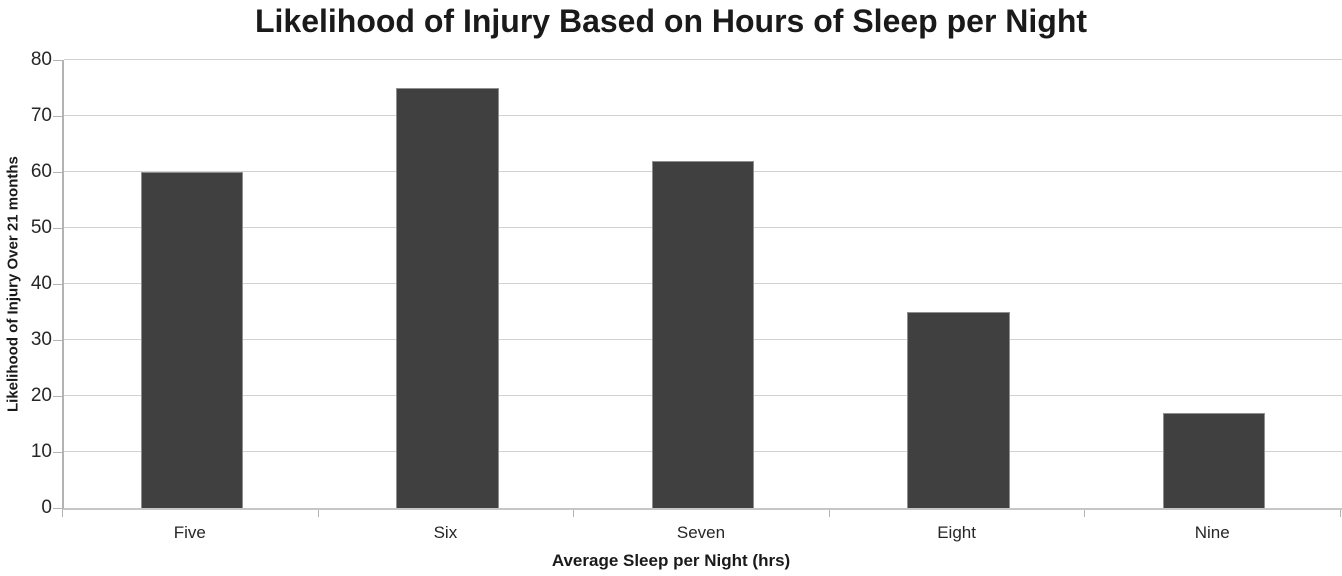  What do you see at coordinates (41, 115) in the screenshot?
I see `y-tick-label-70: 70` at bounding box center [41, 115].